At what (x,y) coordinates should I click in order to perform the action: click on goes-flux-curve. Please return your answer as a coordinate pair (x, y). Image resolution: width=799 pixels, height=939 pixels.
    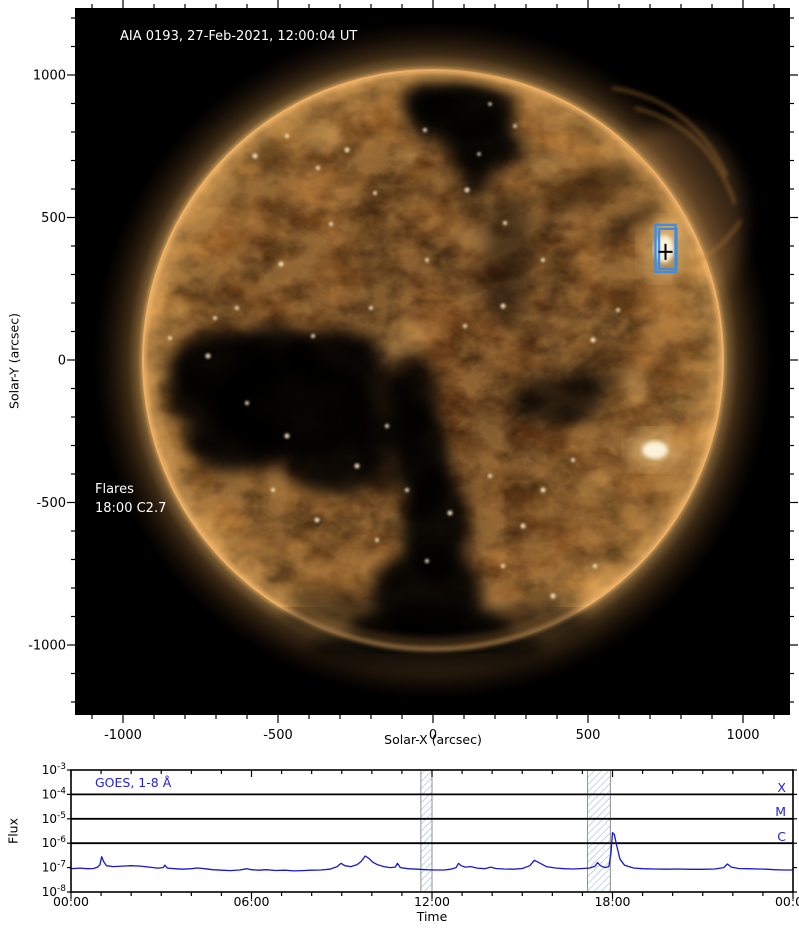
    Looking at the image, I should click on (431, 852).